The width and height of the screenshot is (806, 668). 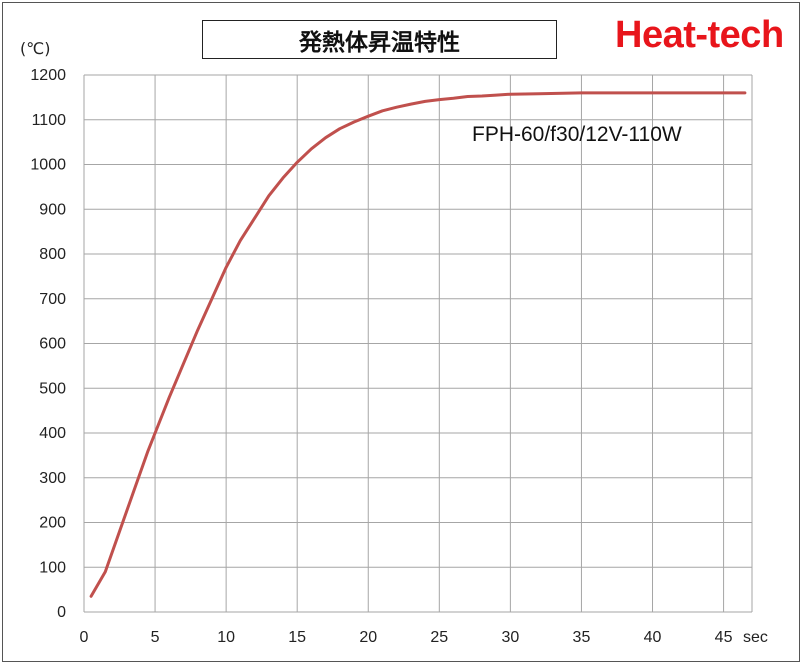 What do you see at coordinates (297, 637) in the screenshot?
I see `x-tick-label: 15` at bounding box center [297, 637].